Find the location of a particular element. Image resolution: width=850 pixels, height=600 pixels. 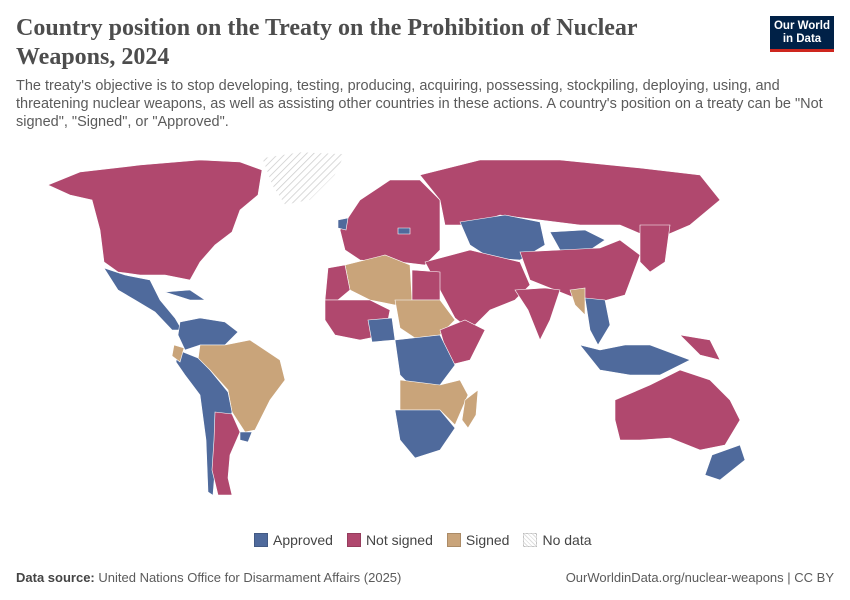

legend-label: Not signed is located at coordinates (399, 540).